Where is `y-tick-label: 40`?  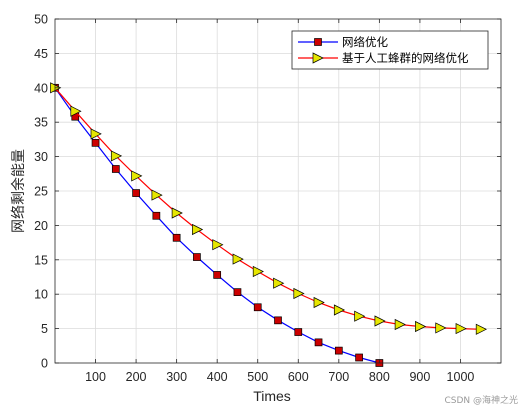
y-tick-label: 40 is located at coordinates (41, 88).